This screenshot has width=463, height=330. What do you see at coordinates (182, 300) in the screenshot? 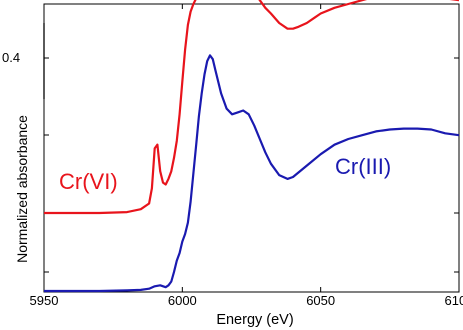
I see `x-tick-label: 6000` at bounding box center [182, 300].